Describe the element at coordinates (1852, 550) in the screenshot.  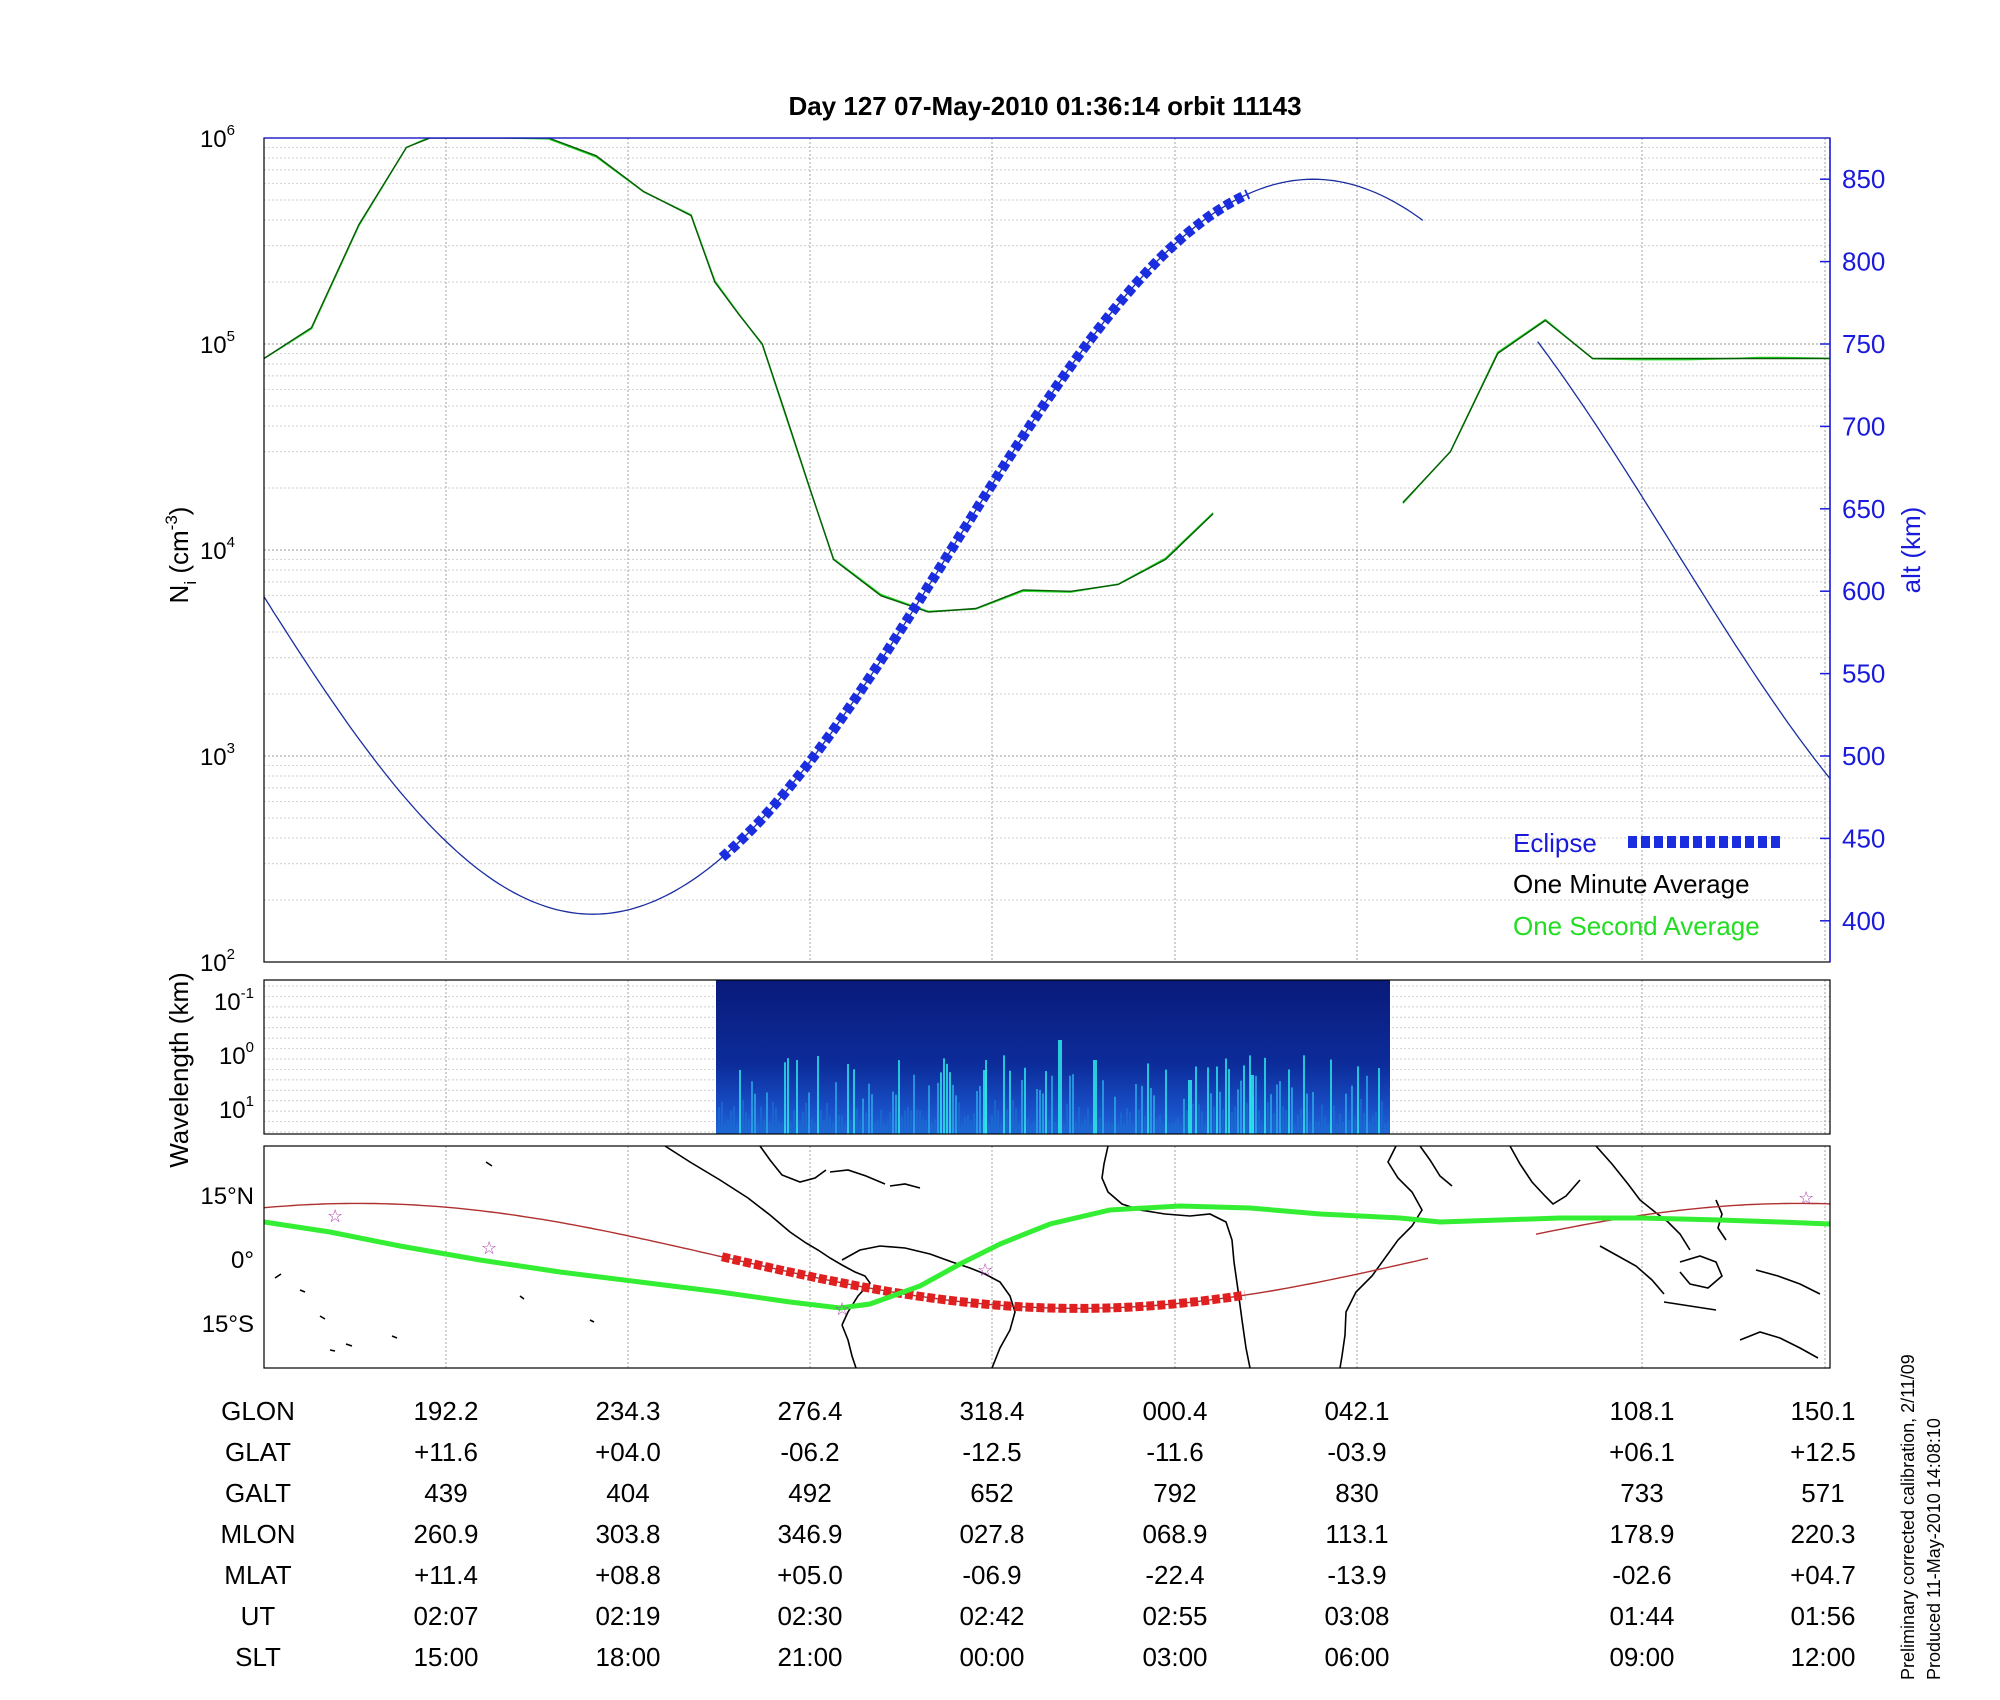
I see `alt-ticks: 400 450 500 550 600 650 700 750 800 850` at that location.